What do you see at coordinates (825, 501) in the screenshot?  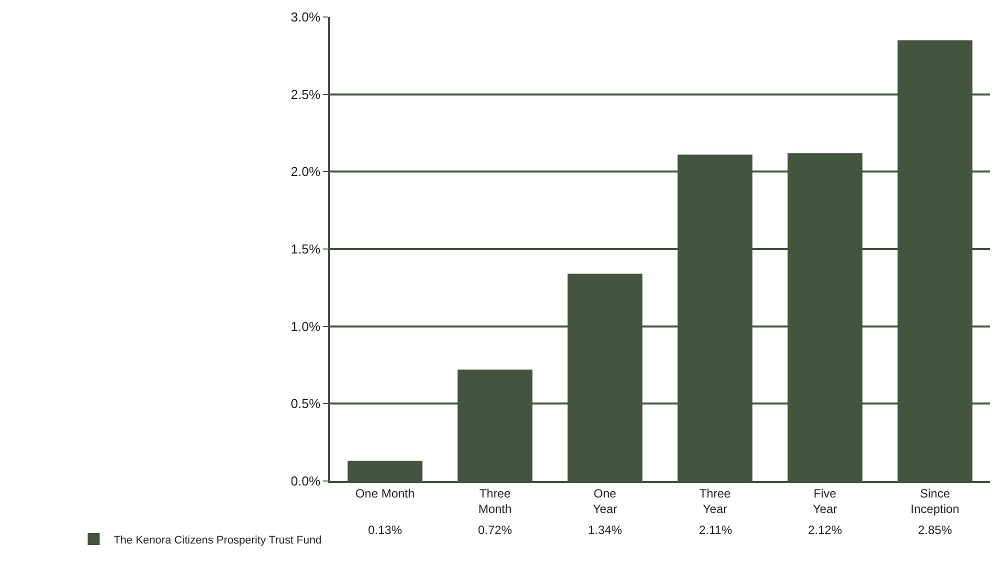 I see `x-tick-label: Five Year` at bounding box center [825, 501].